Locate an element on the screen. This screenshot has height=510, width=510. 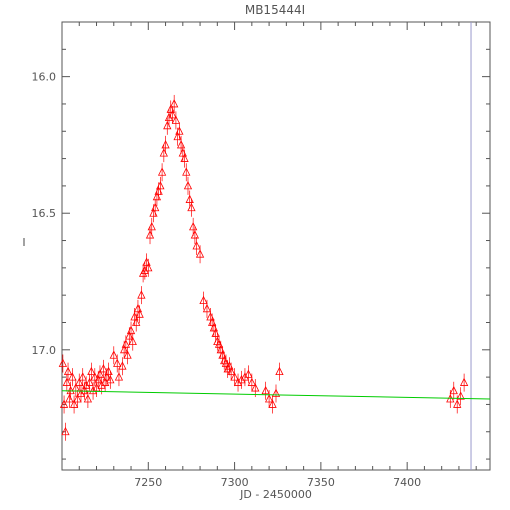
y-tick-label: 16.0 is located at coordinates (44, 77).